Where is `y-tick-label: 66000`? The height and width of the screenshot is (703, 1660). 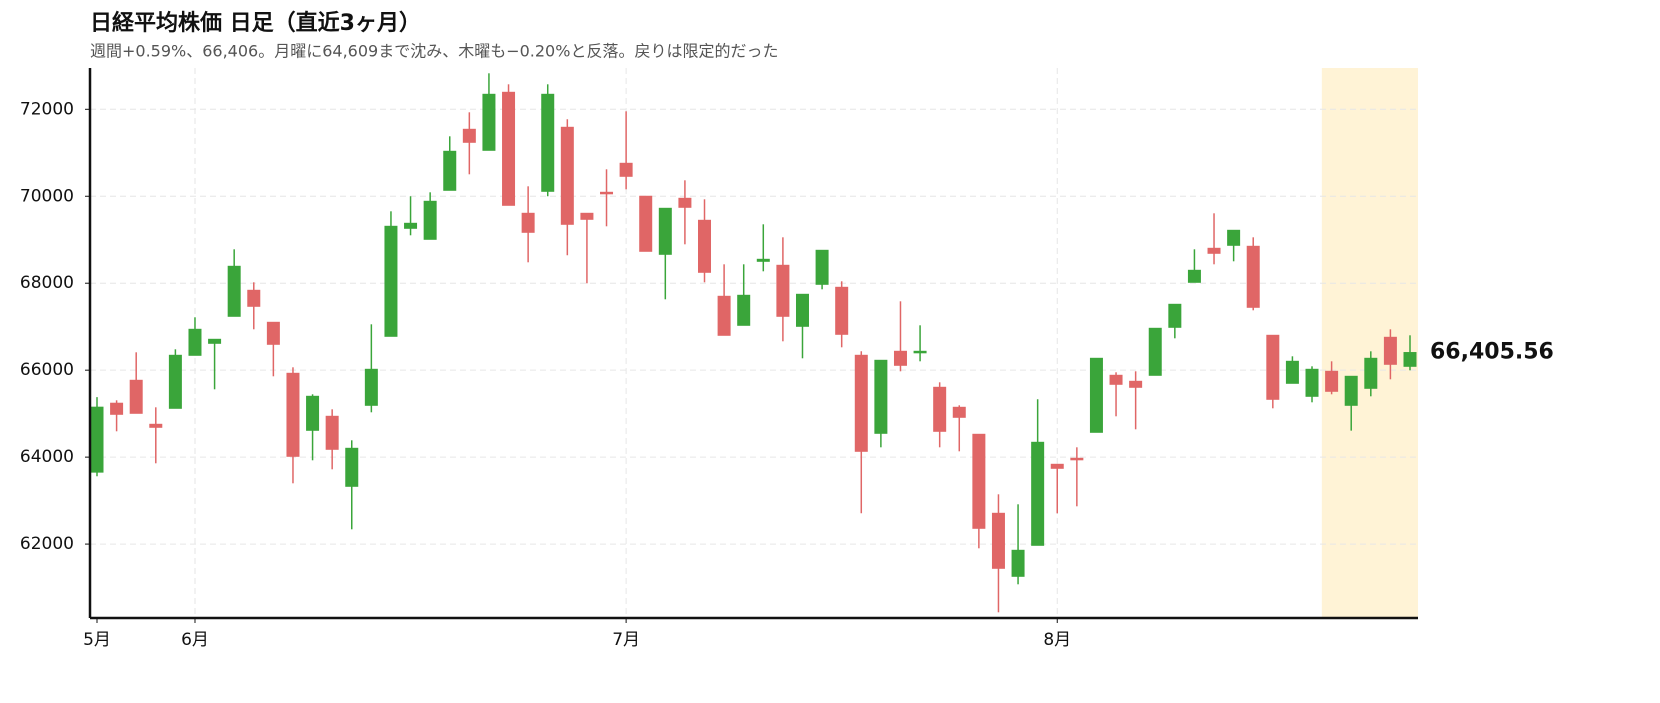
y-tick-label: 66000 is located at coordinates (47, 370).